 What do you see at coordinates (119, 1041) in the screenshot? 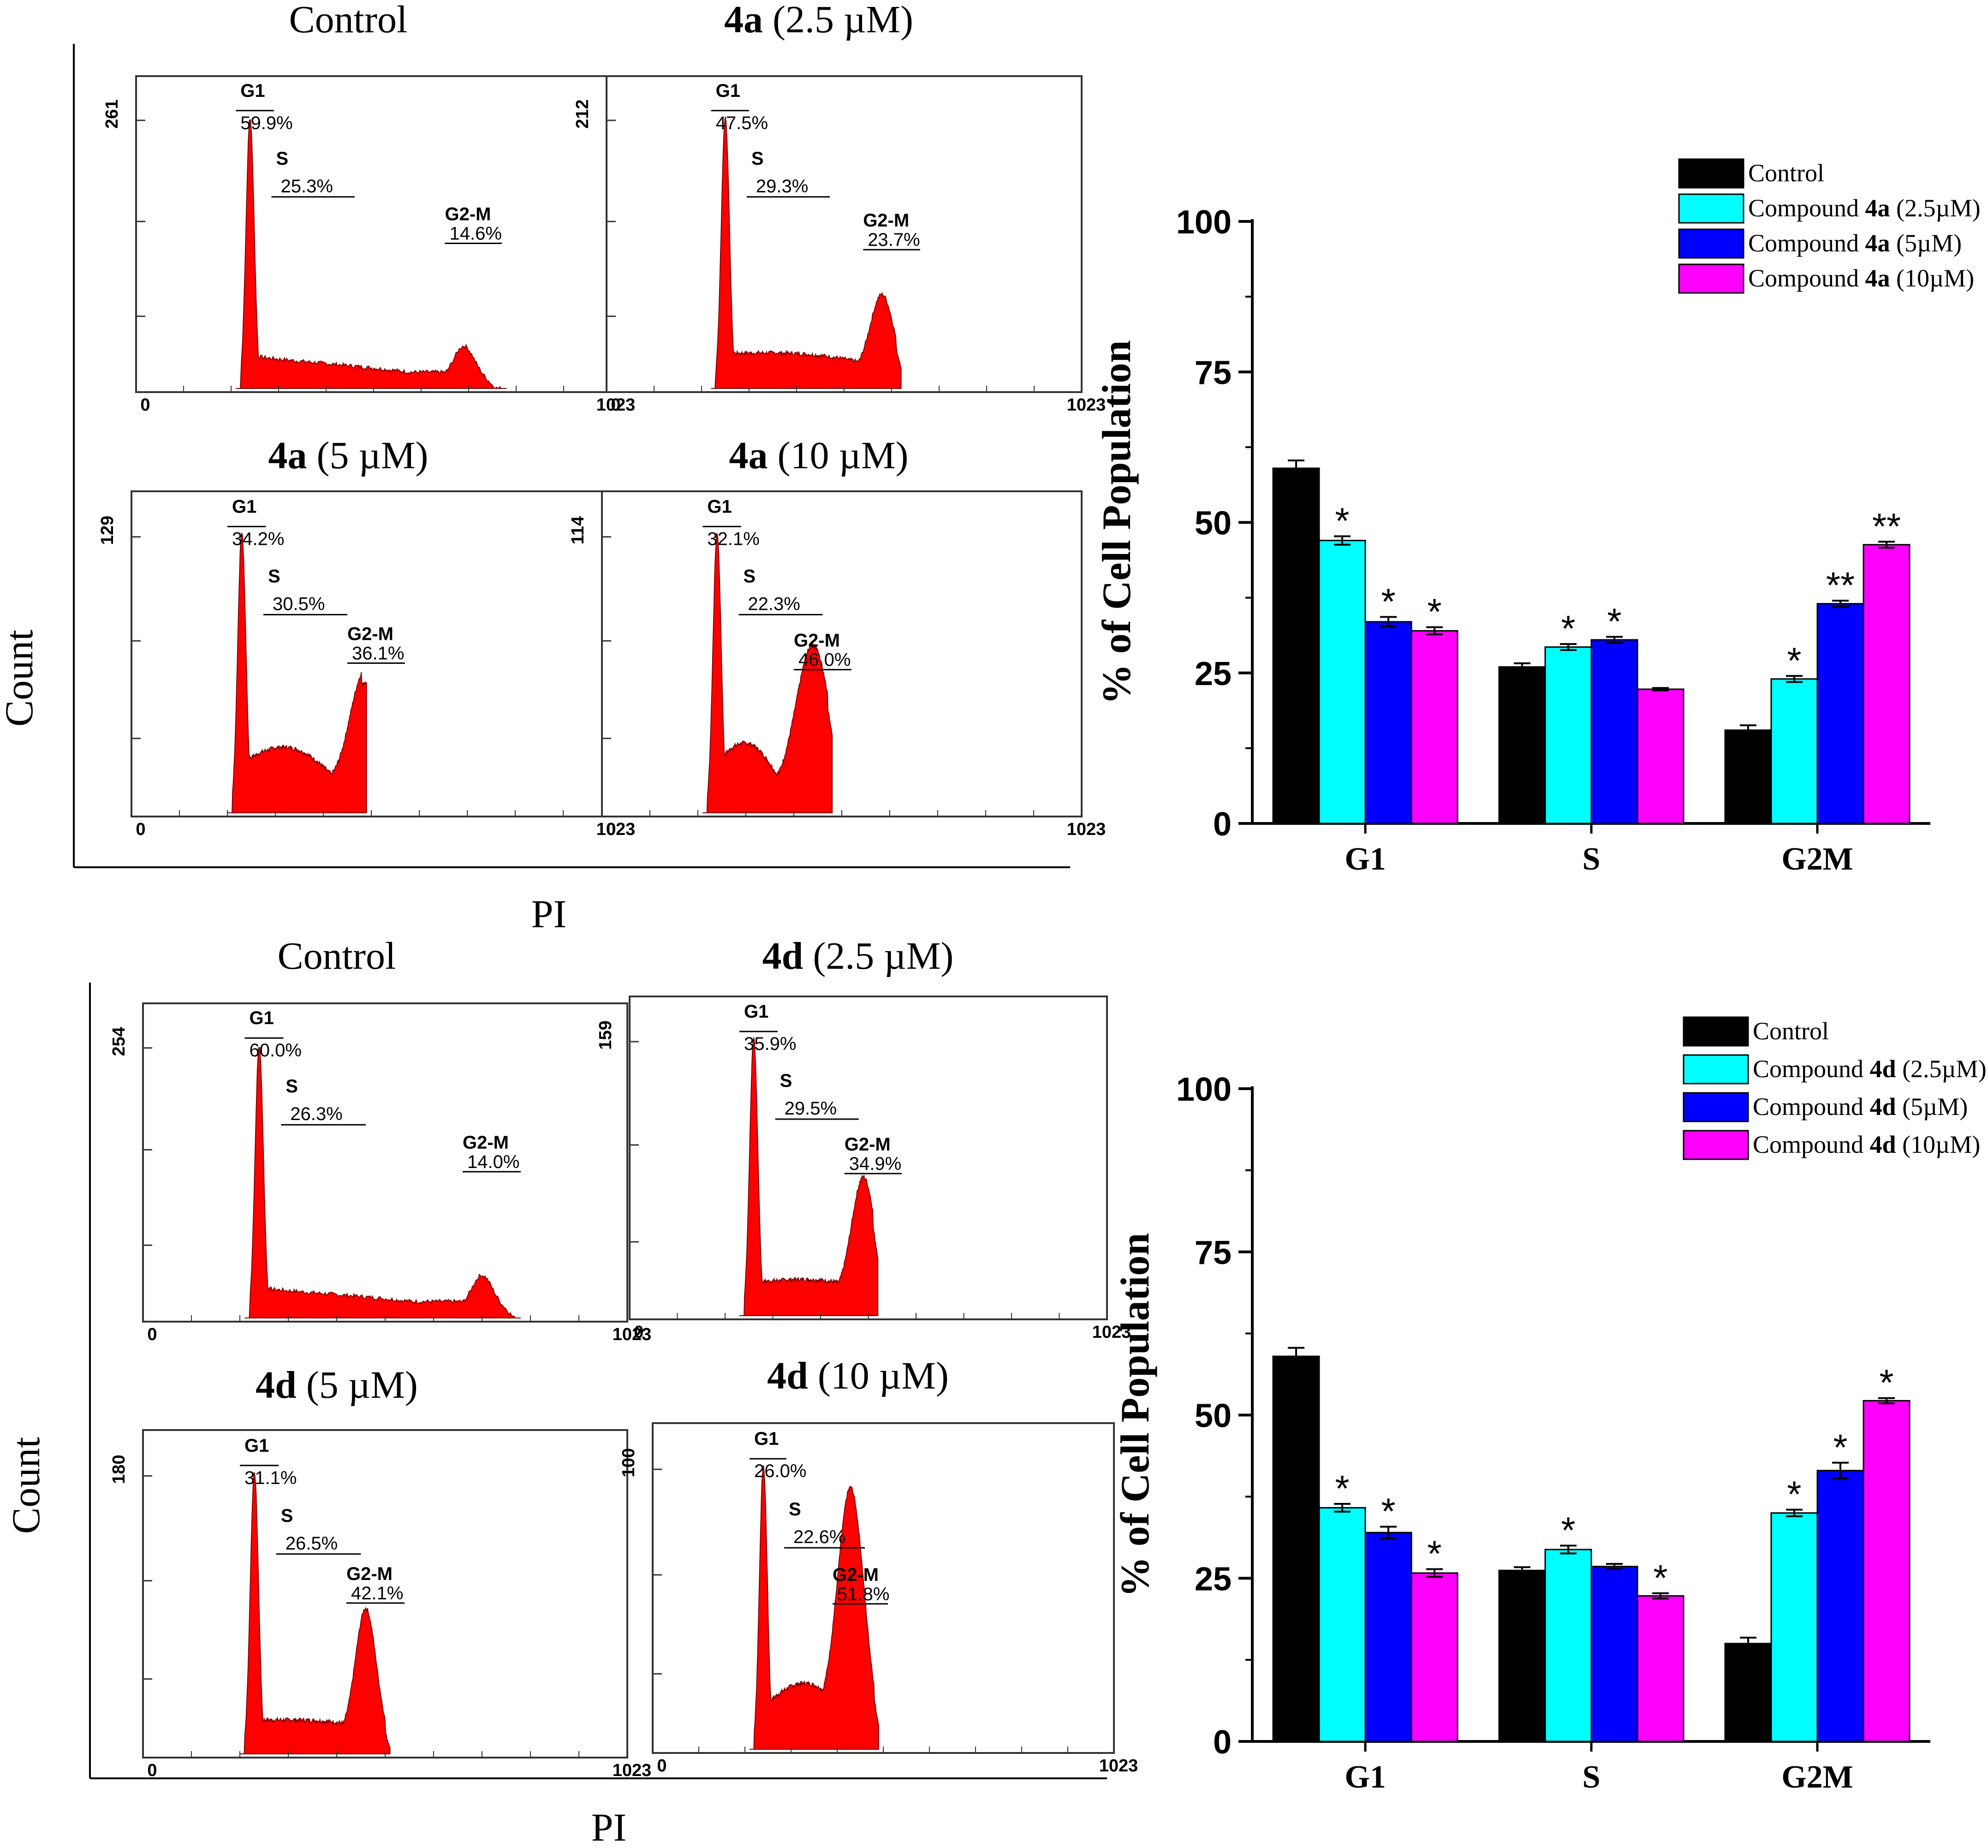
I see `histogram-y-max-label: 254` at bounding box center [119, 1041].